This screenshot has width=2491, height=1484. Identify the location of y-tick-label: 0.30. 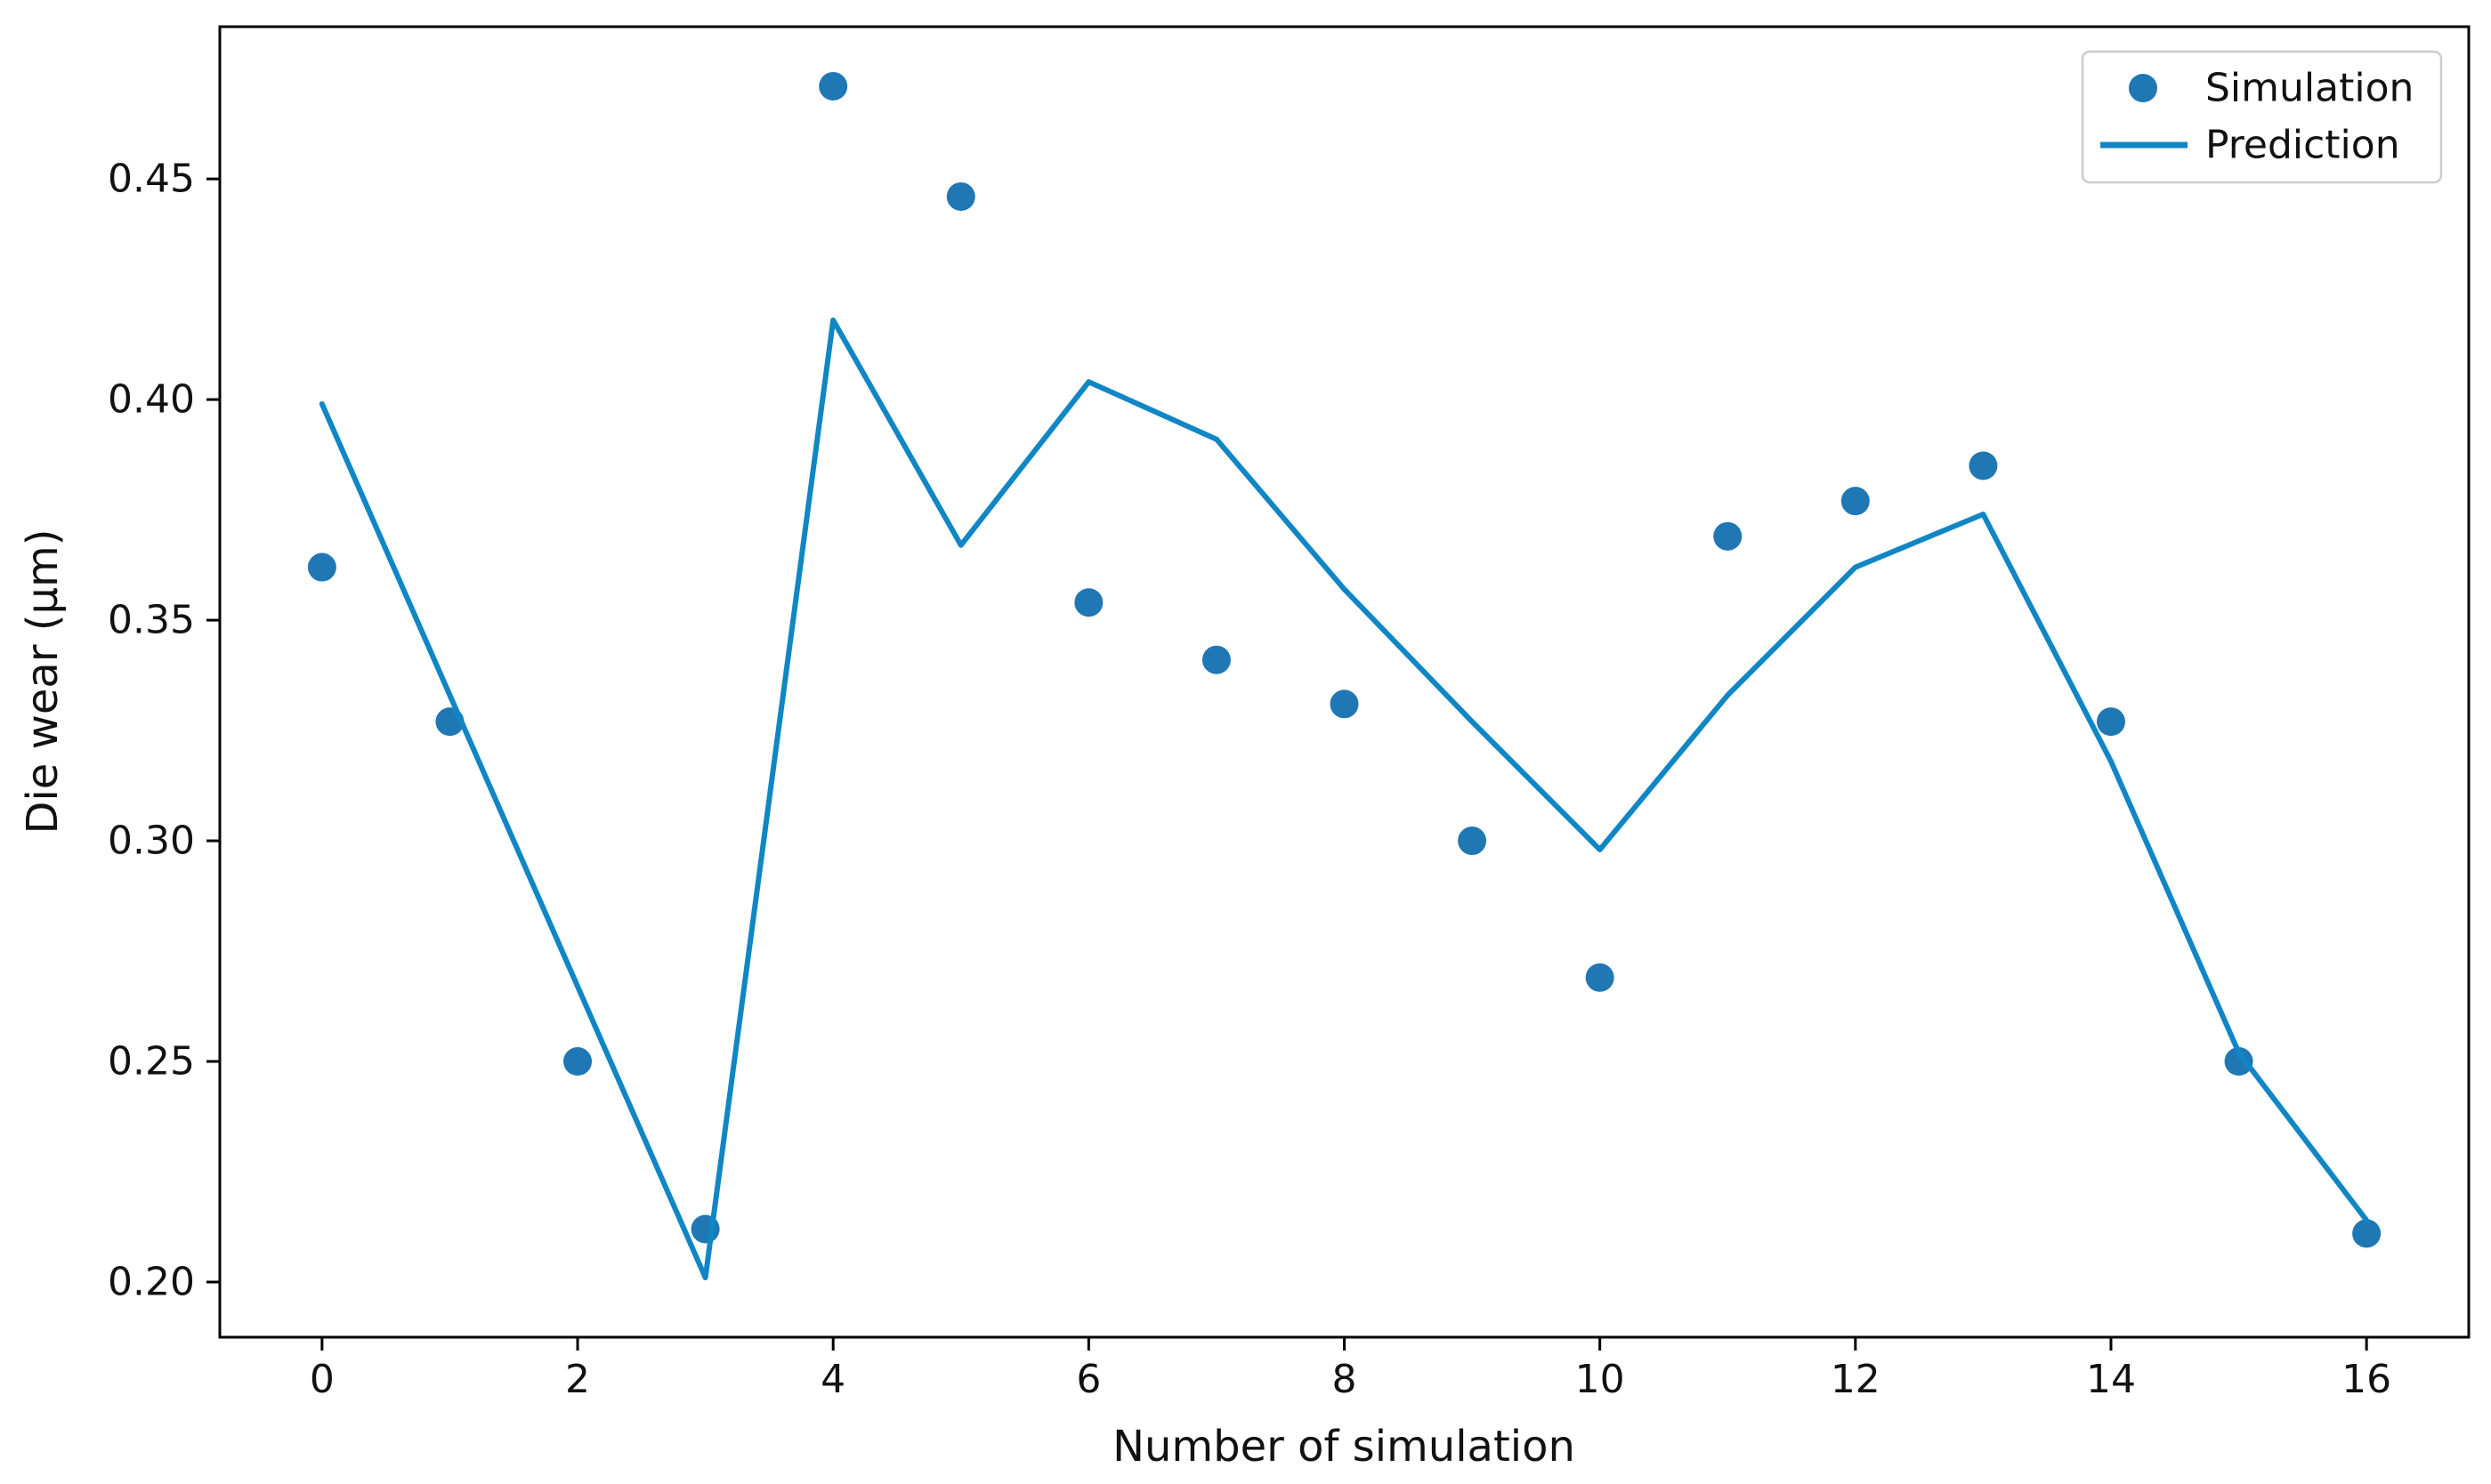
(151, 841).